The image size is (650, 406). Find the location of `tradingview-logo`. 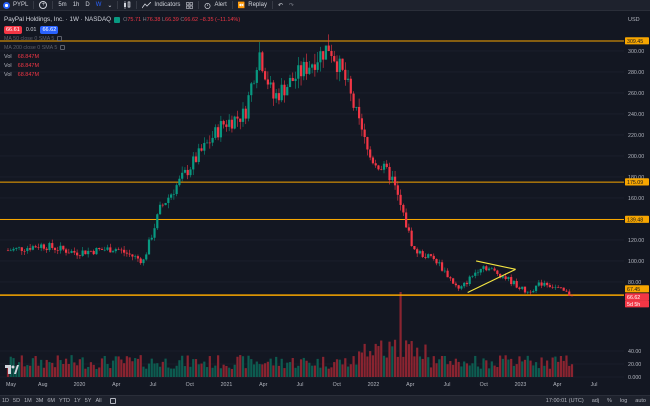

tradingview-logo is located at coordinates (12, 370).